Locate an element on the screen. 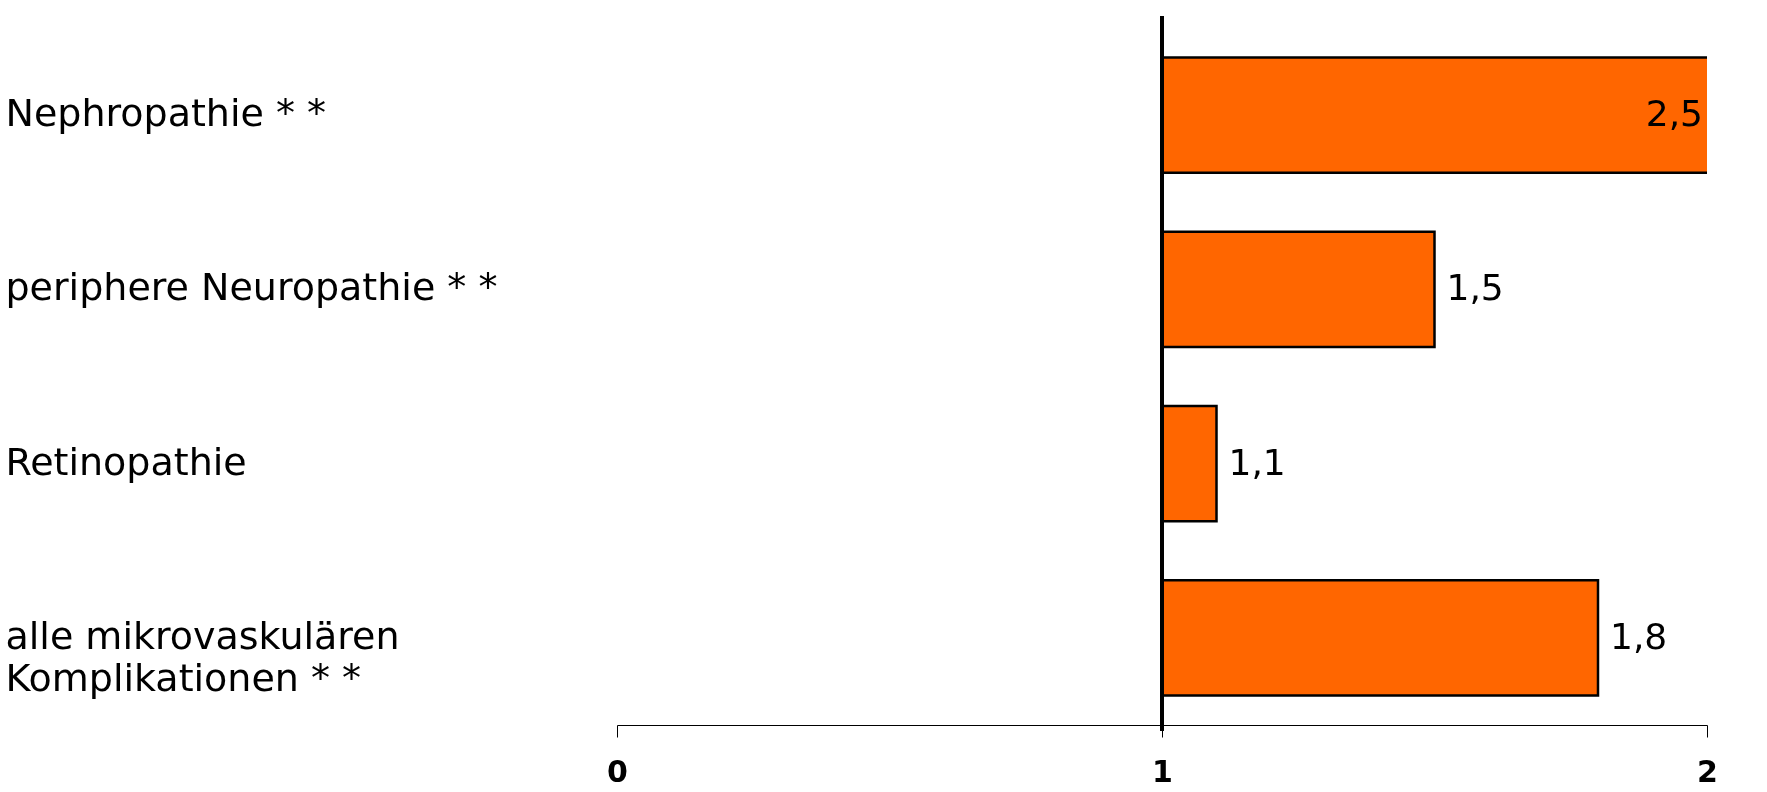 The height and width of the screenshot is (792, 1767). y-tick-label: periphere Neuropathie * * is located at coordinates (251, 287).